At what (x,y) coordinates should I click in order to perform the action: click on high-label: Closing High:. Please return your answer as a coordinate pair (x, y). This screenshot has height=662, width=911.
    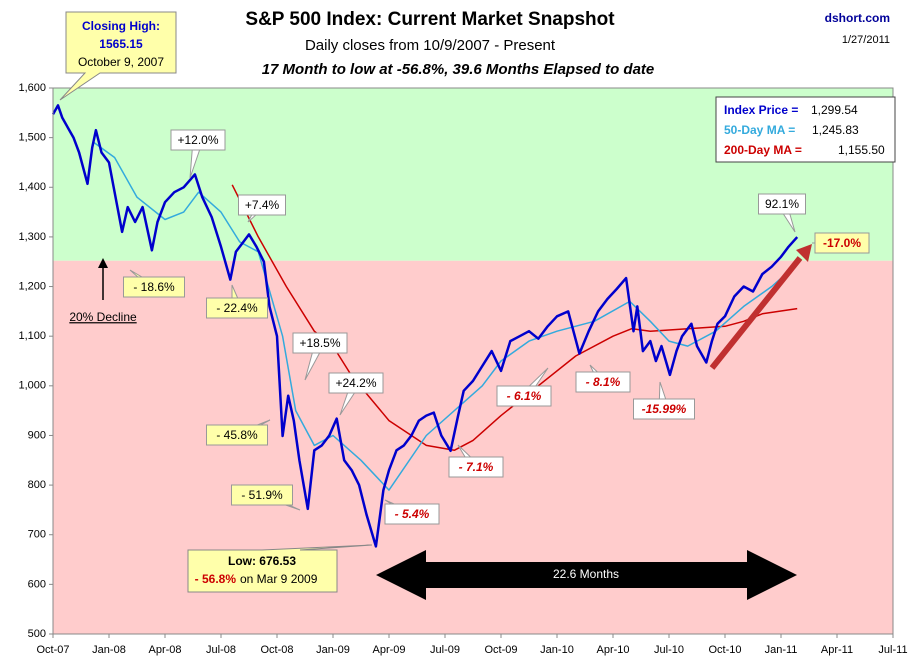
    Looking at the image, I should click on (121, 26).